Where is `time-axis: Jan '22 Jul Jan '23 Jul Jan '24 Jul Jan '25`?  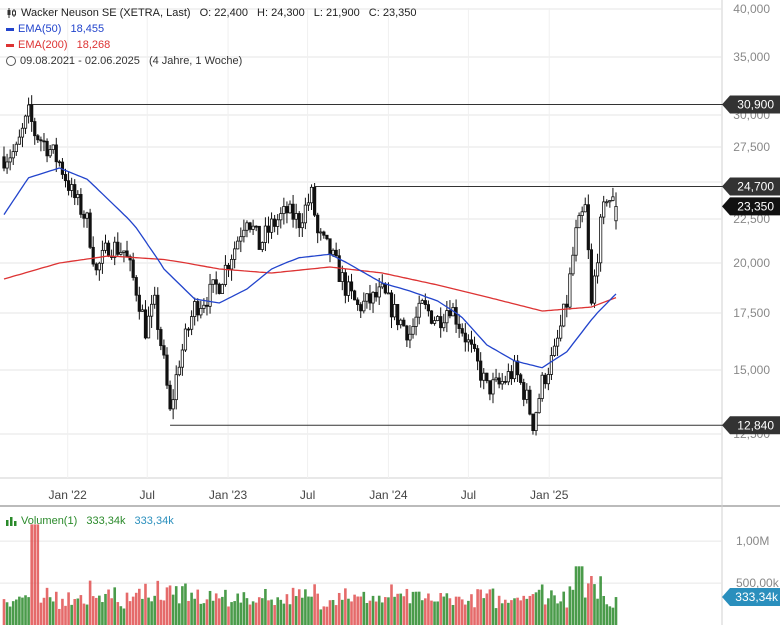
time-axis: Jan '22 Jul Jan '23 Jul Jan '24 Jul Jan '25 is located at coordinates (309, 495).